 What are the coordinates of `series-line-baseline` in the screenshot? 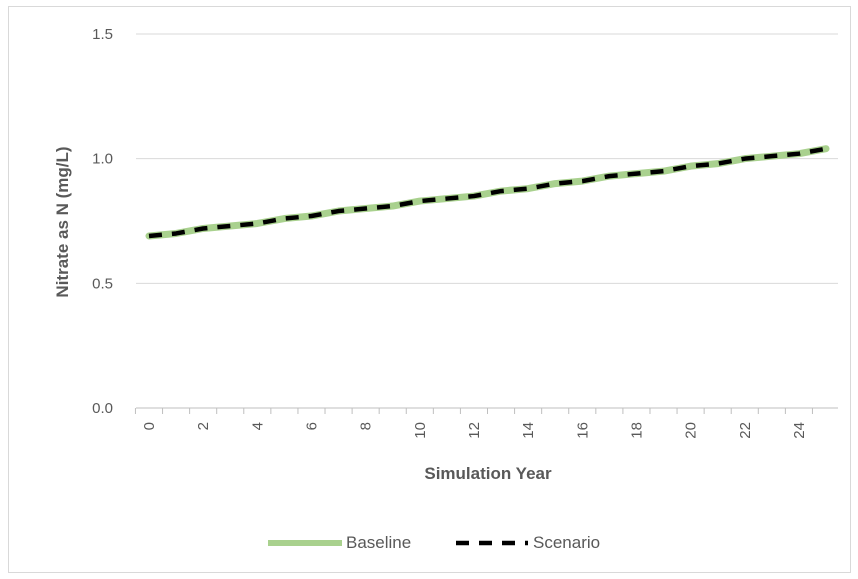 It's located at (487, 192).